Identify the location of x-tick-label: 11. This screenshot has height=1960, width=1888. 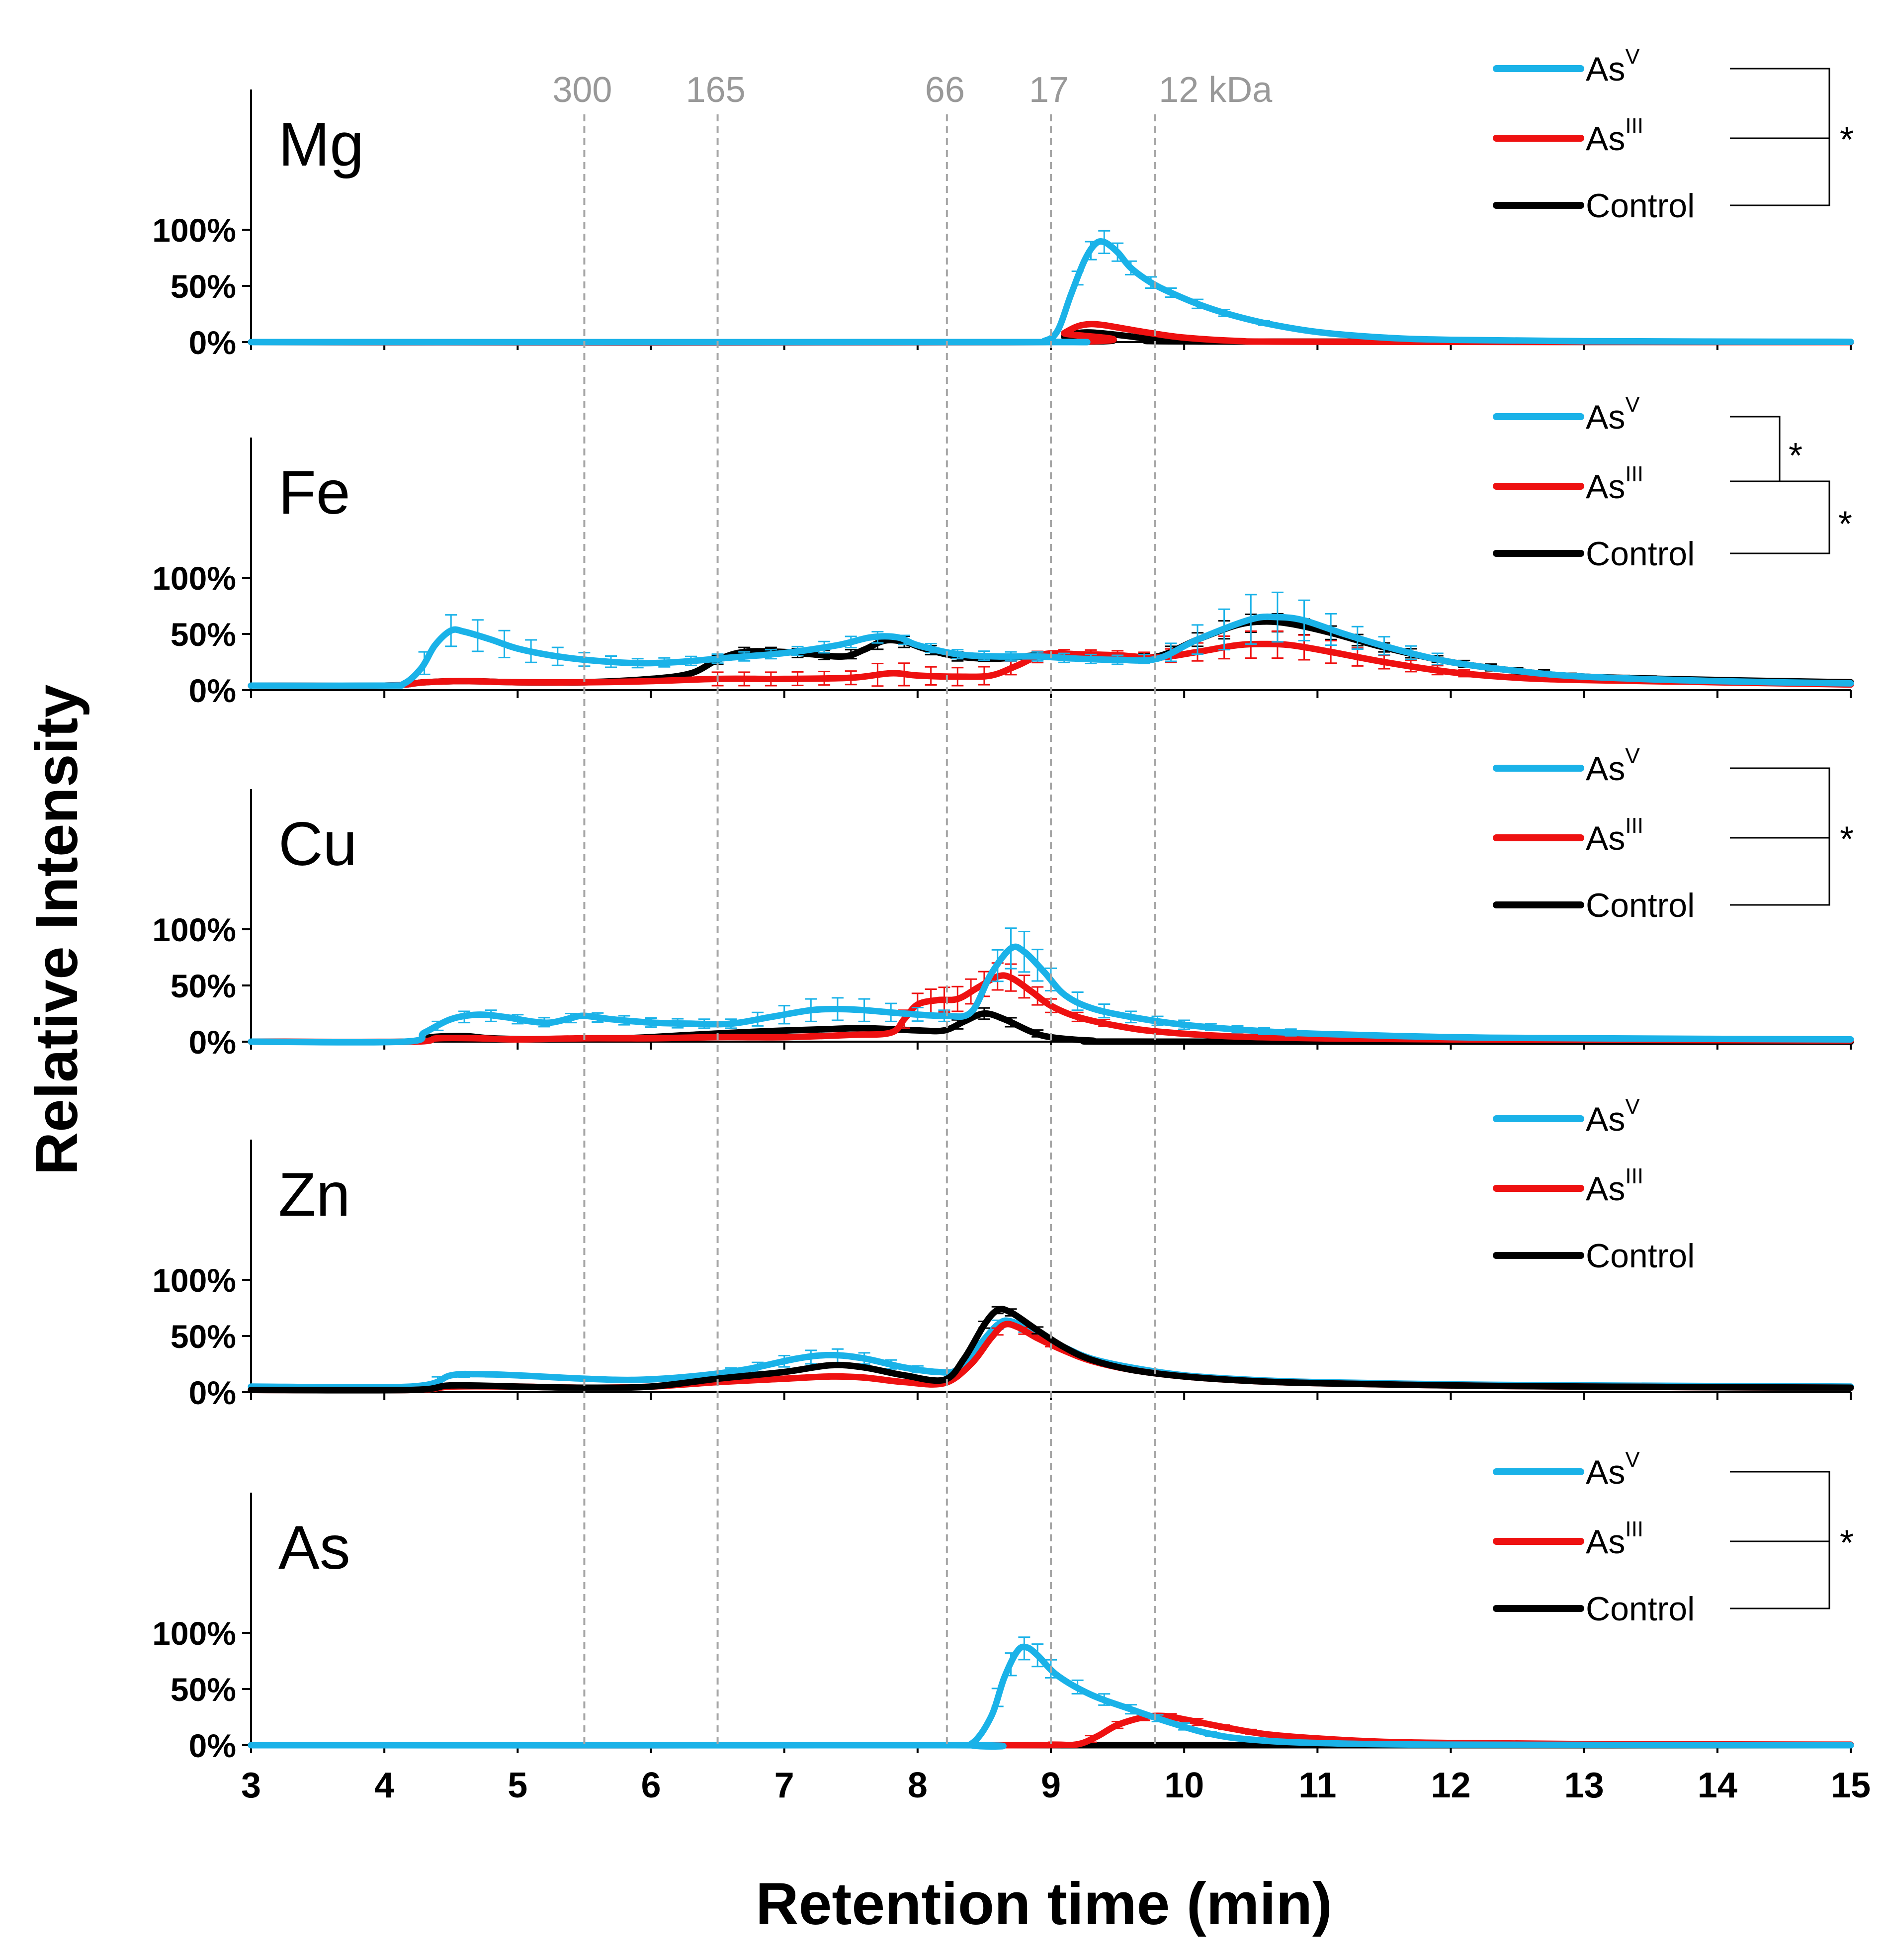
(1317, 1785).